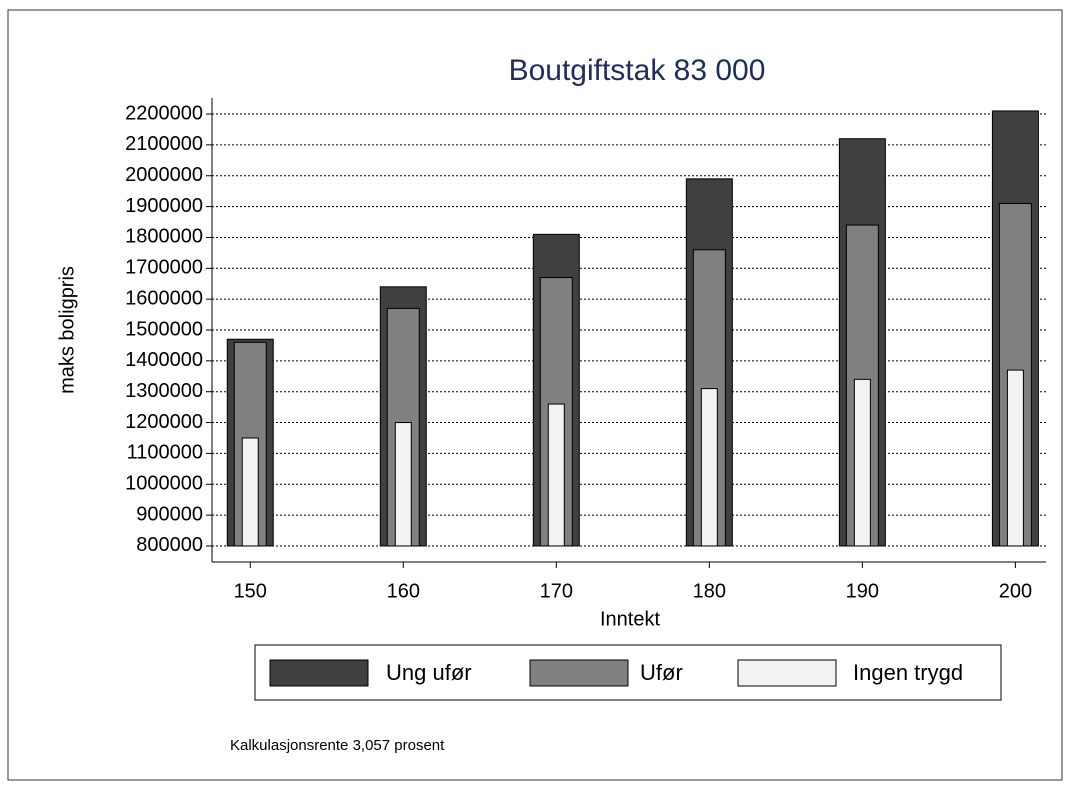  Describe the element at coordinates (169, 514) in the screenshot. I see `y-tick-label: 900000` at that location.